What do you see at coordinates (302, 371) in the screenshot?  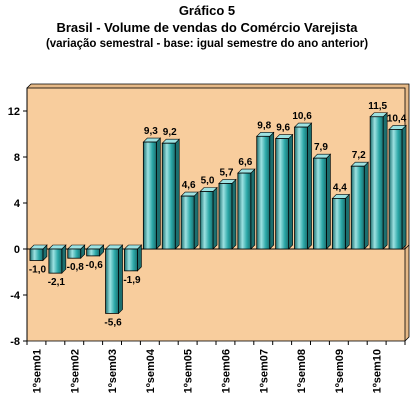 I see `x-tick-label: 1ºsem08` at bounding box center [302, 371].